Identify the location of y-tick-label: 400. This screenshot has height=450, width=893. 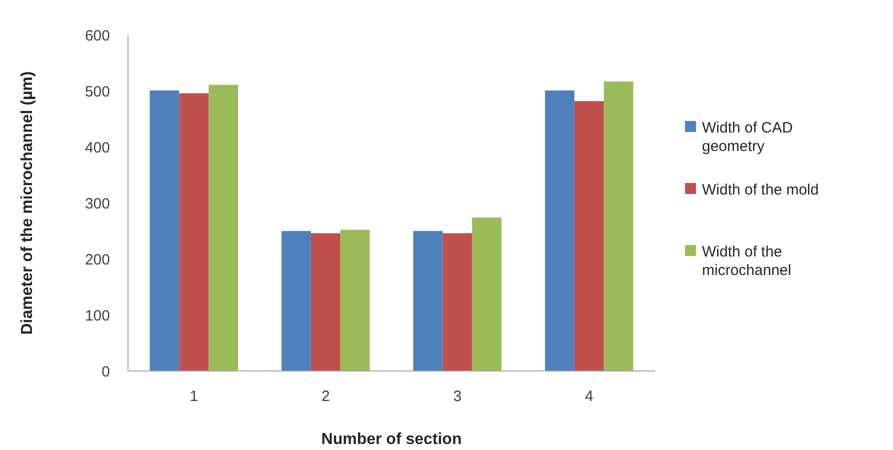
(97, 147).